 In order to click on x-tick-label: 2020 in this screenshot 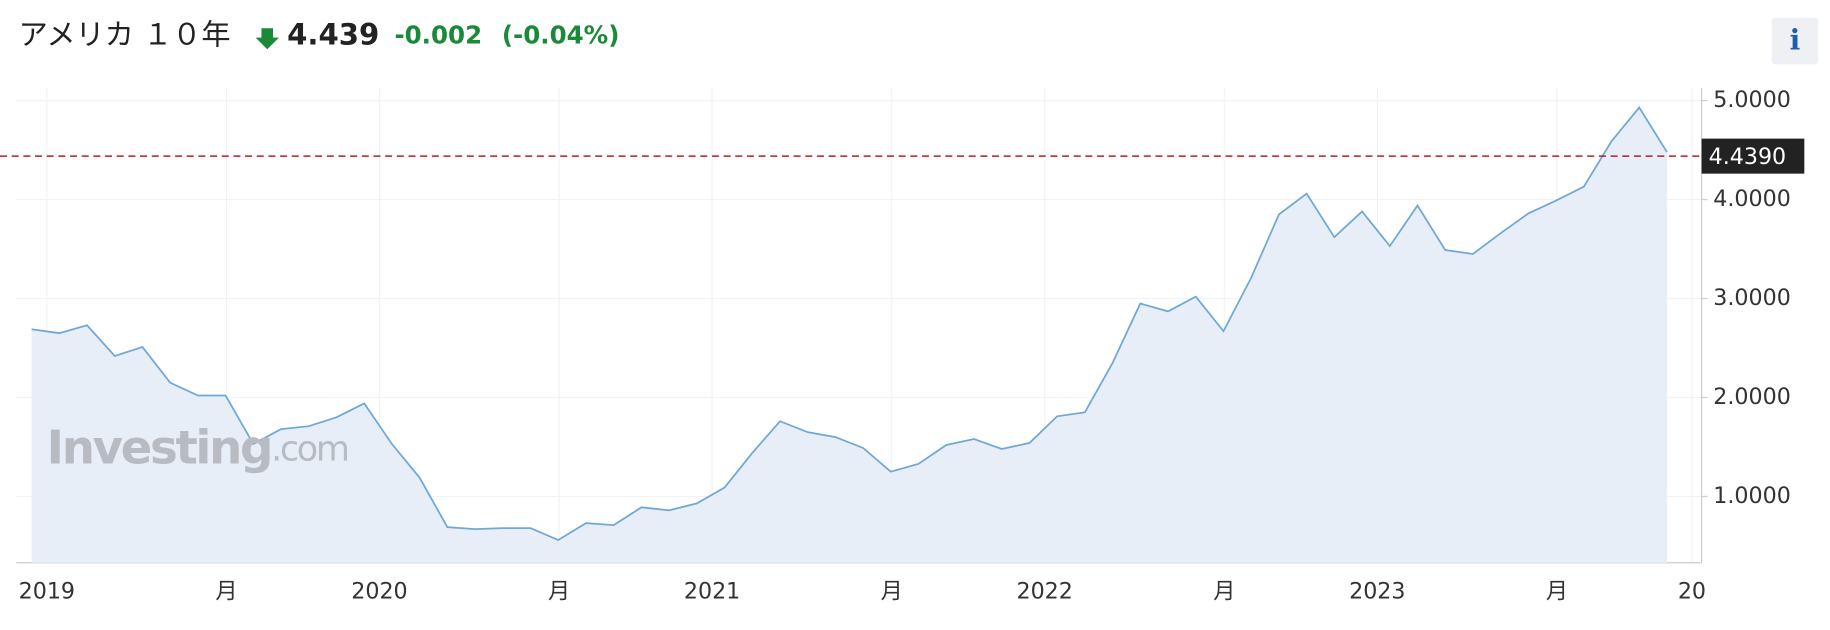, I will do `click(379, 591)`.